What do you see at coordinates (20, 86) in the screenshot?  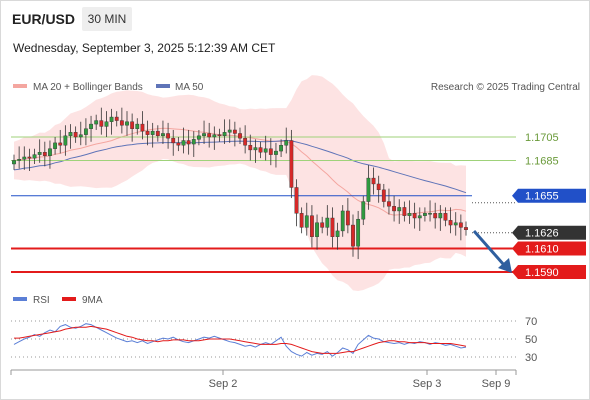 I see `ma20-legend-swatch` at bounding box center [20, 86].